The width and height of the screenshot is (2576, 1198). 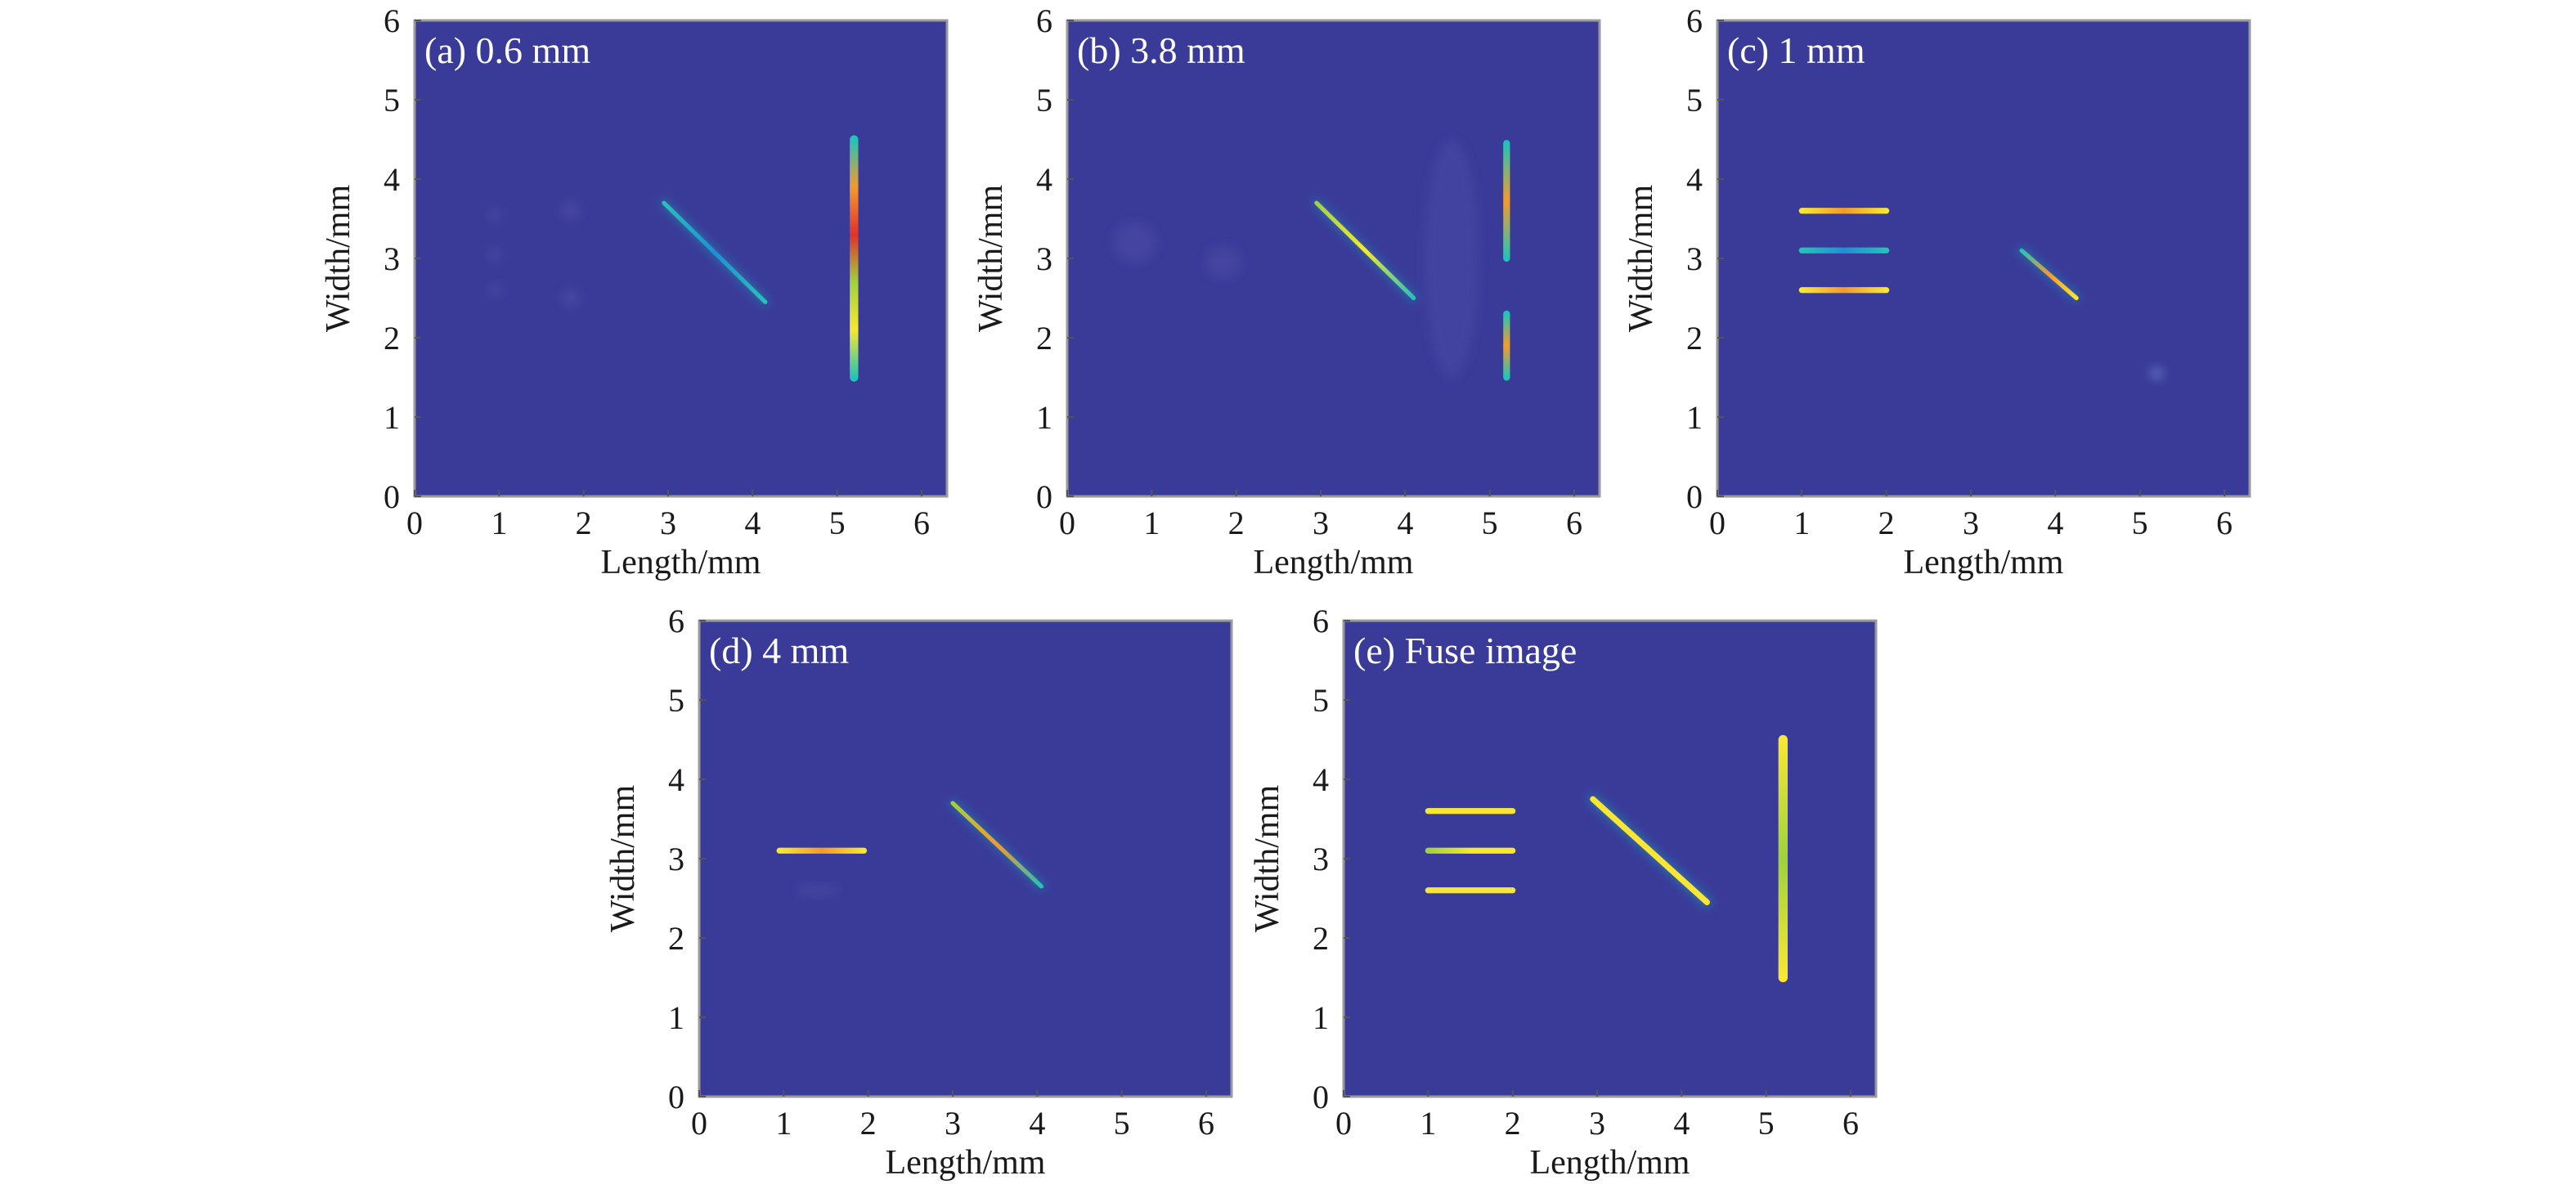 I want to click on panel-2: 0 1 2 3 4 5 6 0 1 2 3 4 5 6 Length/mm Width/mm (c) 1 mm, so click(x=1937, y=292).